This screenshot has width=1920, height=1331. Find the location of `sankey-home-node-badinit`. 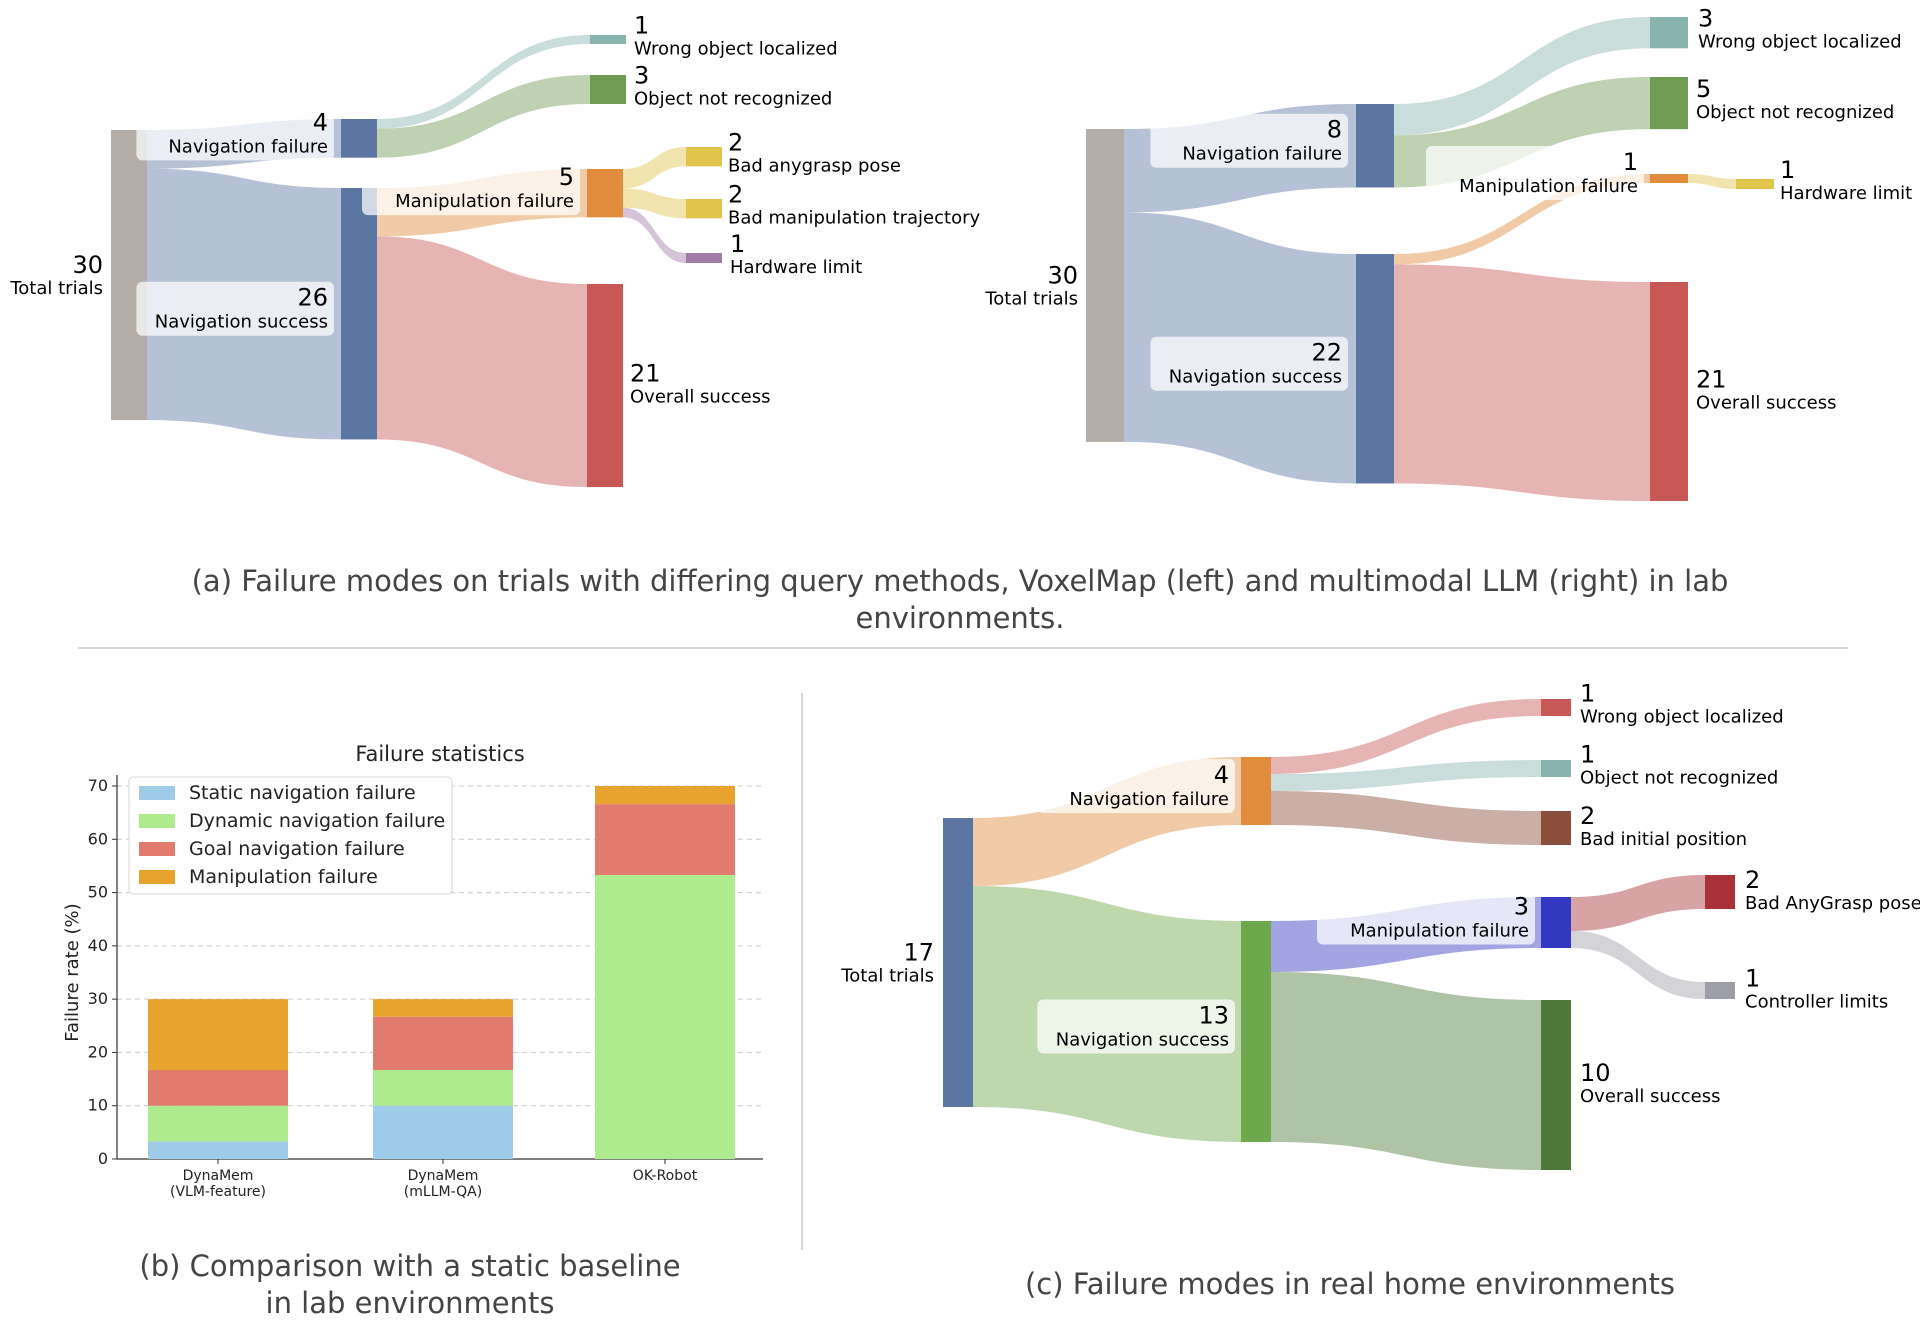

sankey-home-node-badinit is located at coordinates (1556, 828).